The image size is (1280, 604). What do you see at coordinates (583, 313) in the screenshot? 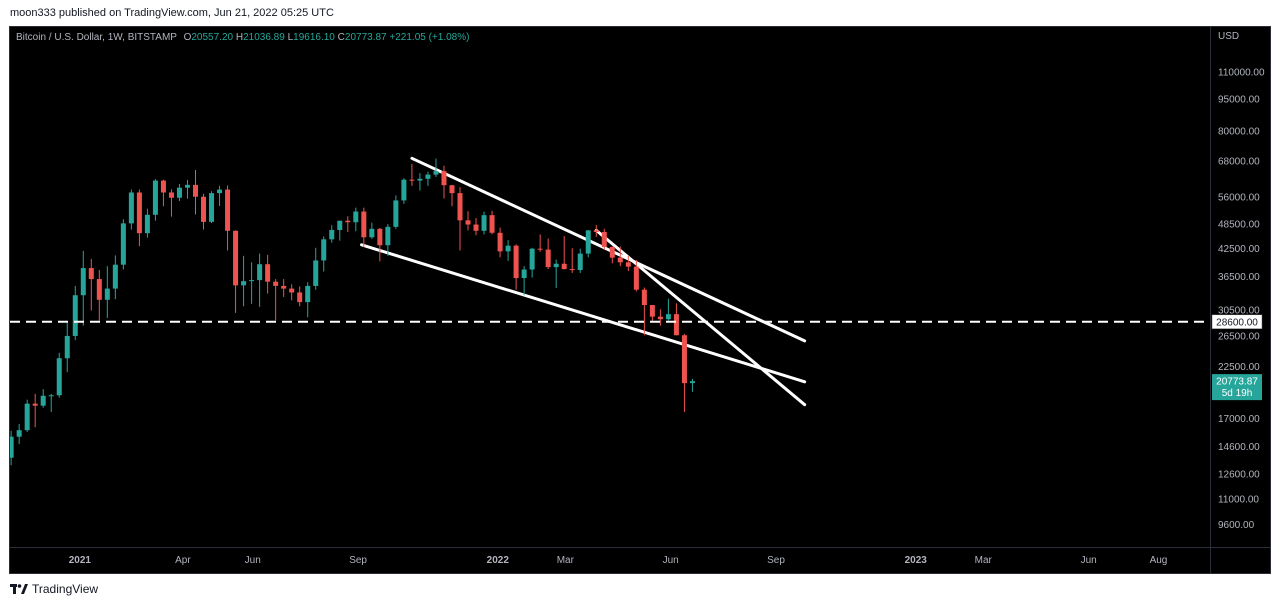
I see `trendline` at bounding box center [583, 313].